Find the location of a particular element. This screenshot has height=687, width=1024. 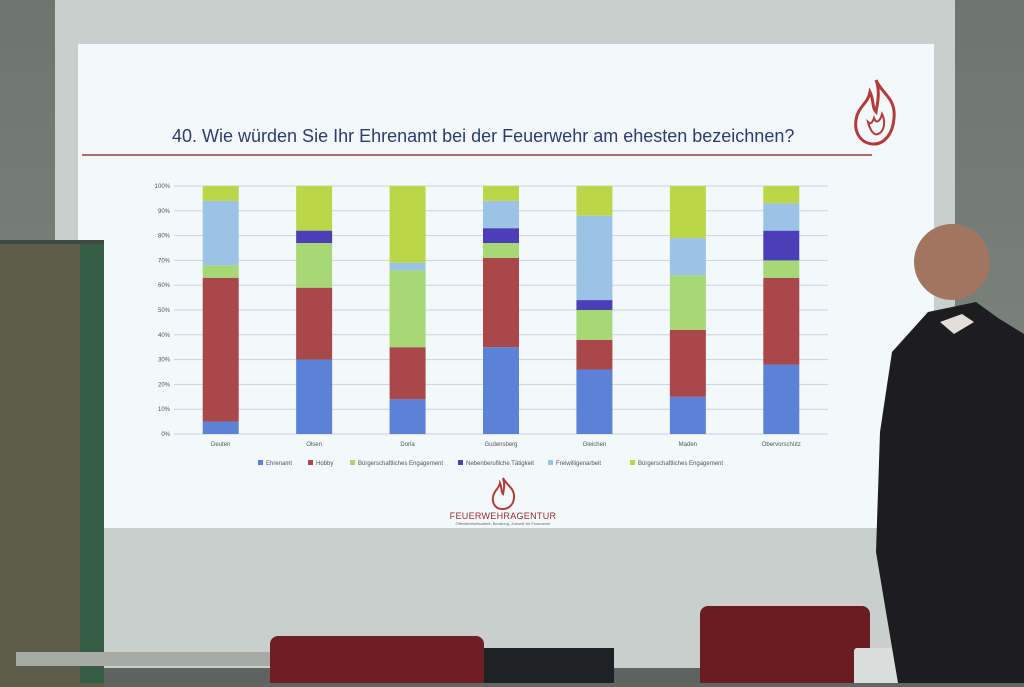

y-tick-label: 30% is located at coordinates (164, 361).